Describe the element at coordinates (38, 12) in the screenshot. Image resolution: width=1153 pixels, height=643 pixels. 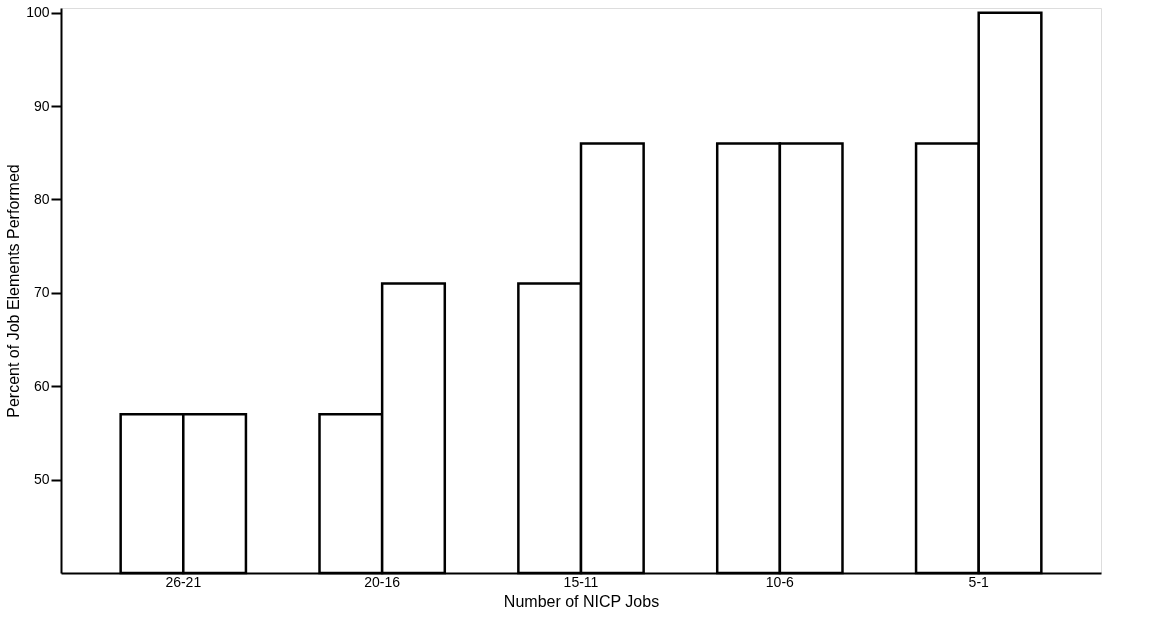
I see `y-tick-label: 100` at that location.